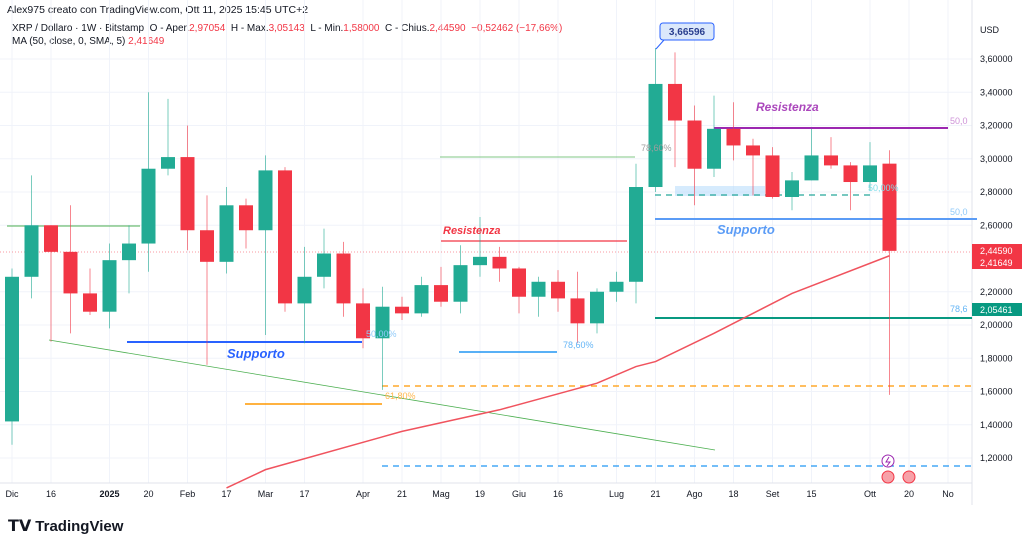  I want to click on x-tick-label: 21, so click(402, 494).